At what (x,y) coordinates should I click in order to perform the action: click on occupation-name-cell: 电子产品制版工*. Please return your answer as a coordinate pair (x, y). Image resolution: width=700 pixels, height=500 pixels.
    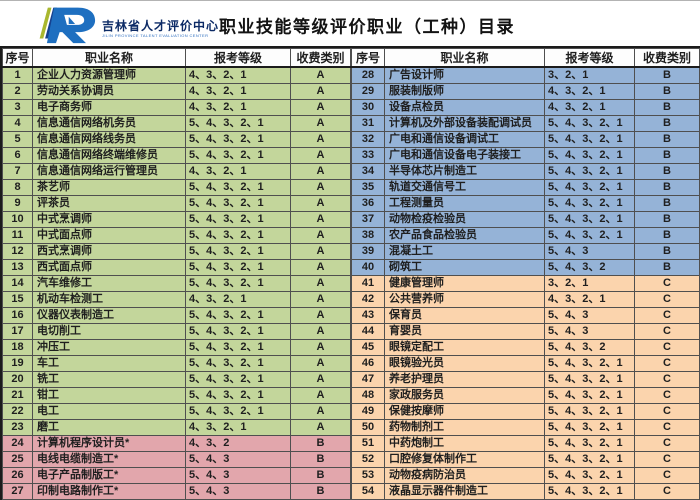
    Looking at the image, I should click on (109, 475).